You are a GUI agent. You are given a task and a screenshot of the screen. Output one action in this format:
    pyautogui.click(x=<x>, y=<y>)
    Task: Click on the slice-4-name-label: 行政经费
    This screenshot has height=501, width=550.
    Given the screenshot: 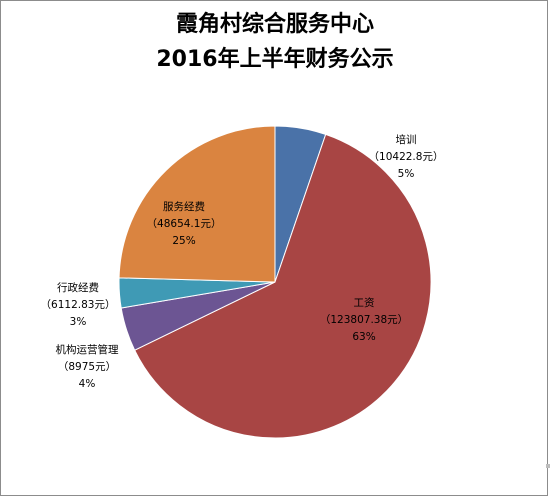 What is the action you would take?
    pyautogui.click(x=78, y=287)
    